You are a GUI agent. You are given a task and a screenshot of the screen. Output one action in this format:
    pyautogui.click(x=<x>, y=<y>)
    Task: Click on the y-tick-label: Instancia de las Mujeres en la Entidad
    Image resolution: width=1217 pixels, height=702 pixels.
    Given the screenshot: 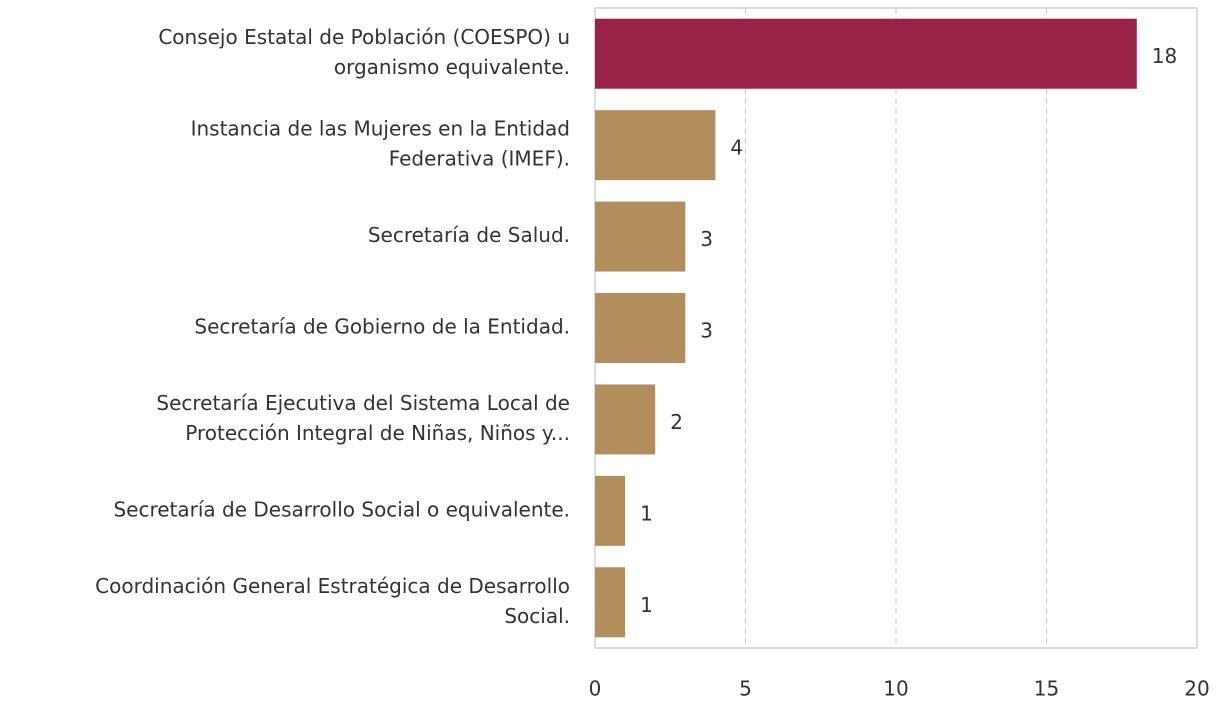 What is the action you would take?
    pyautogui.click(x=380, y=129)
    